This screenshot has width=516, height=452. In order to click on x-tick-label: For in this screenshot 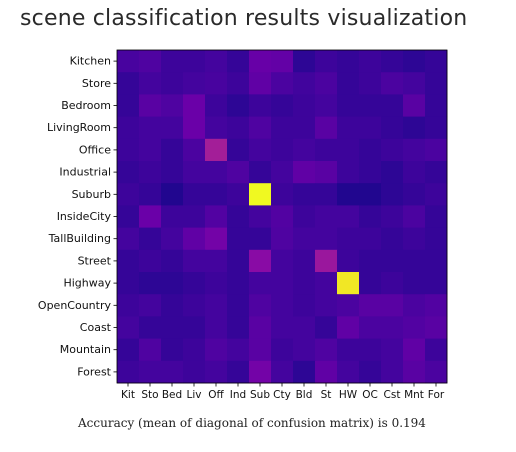, I will do `click(436, 395)`.